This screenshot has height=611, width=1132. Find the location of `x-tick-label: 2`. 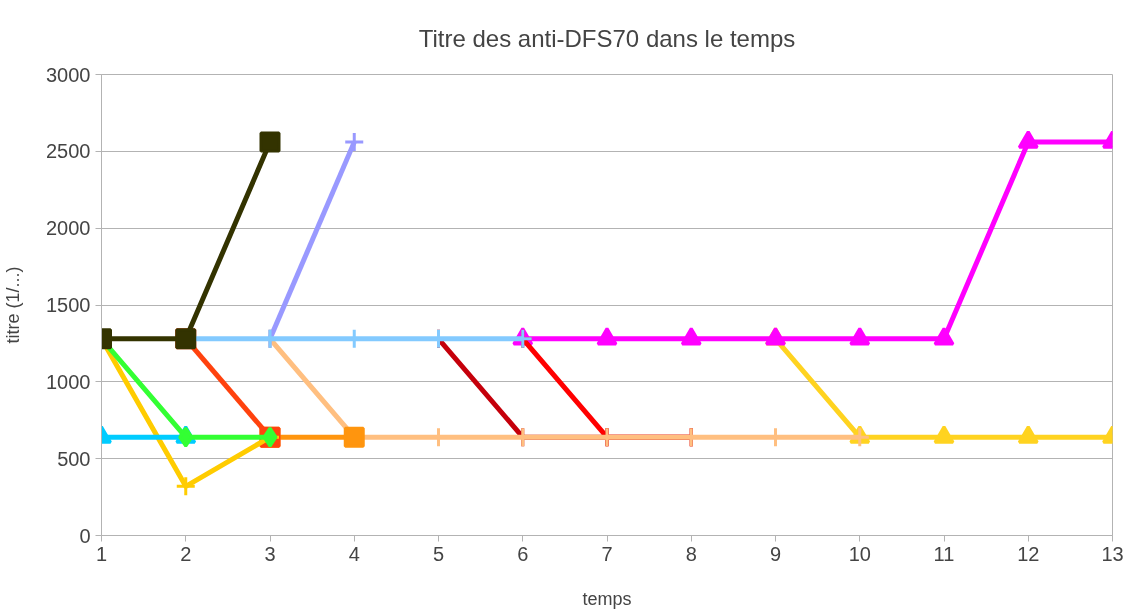

x-tick-label: 2 is located at coordinates (186, 553).